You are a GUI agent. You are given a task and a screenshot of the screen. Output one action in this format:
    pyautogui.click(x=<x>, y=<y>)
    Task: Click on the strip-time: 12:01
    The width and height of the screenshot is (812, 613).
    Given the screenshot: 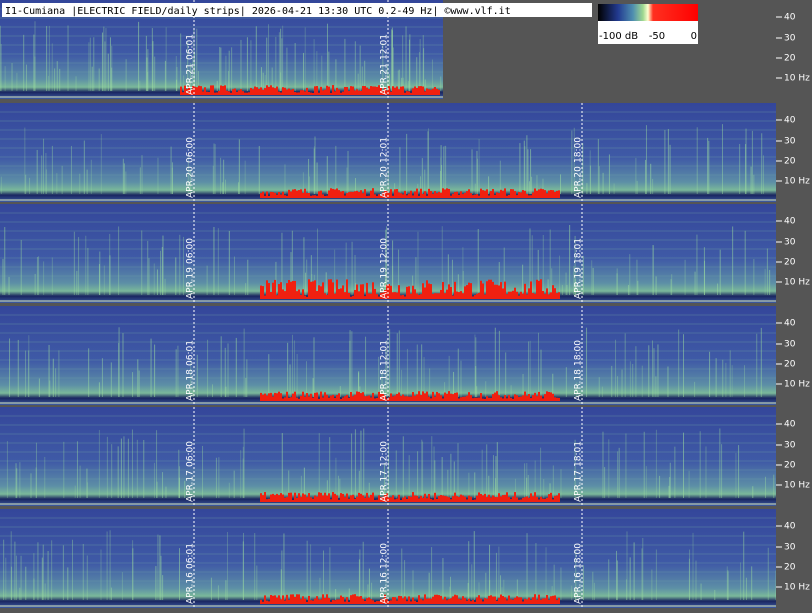 What is the action you would take?
    pyautogui.click(x=385, y=353)
    